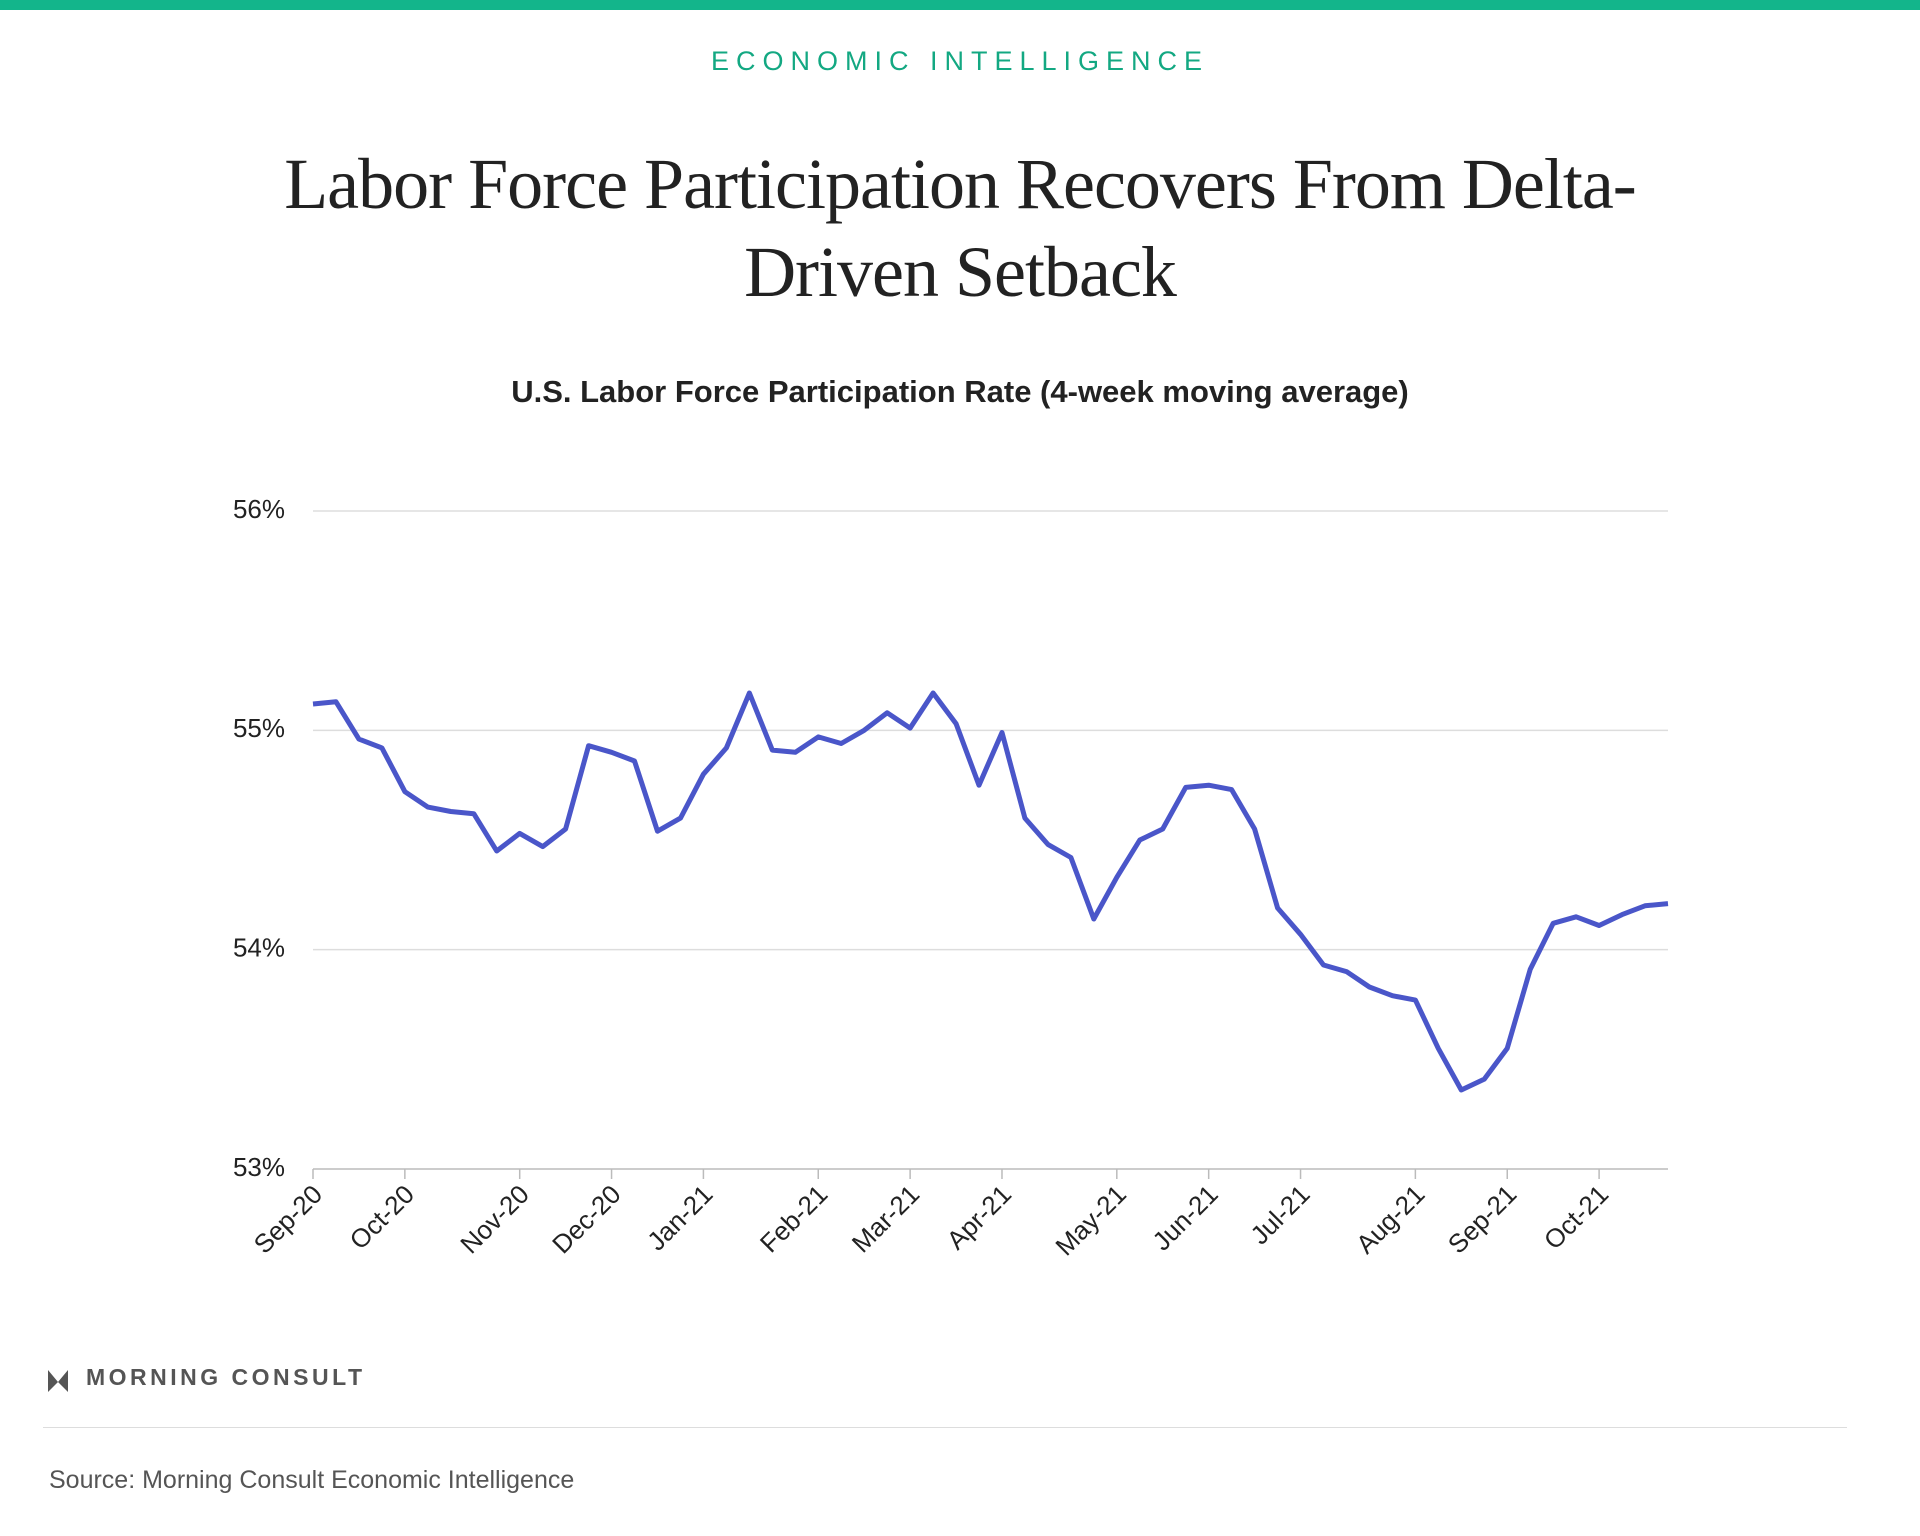  I want to click on y-tick-label: 55%, so click(259, 728).